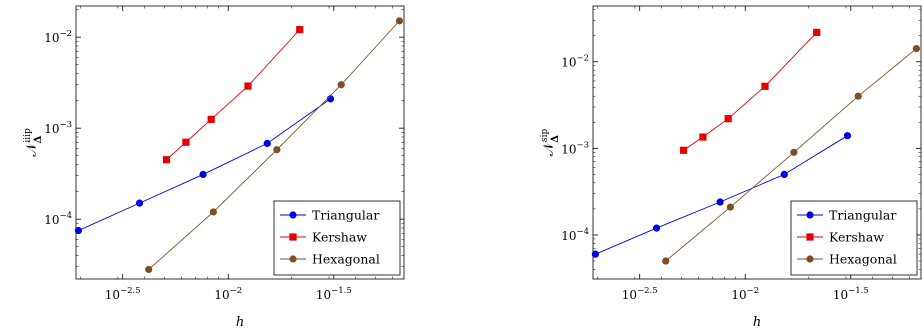  Describe the element at coordinates (550, 143) in the screenshot. I see `y-axis-label: 𝒩Δsip` at that location.